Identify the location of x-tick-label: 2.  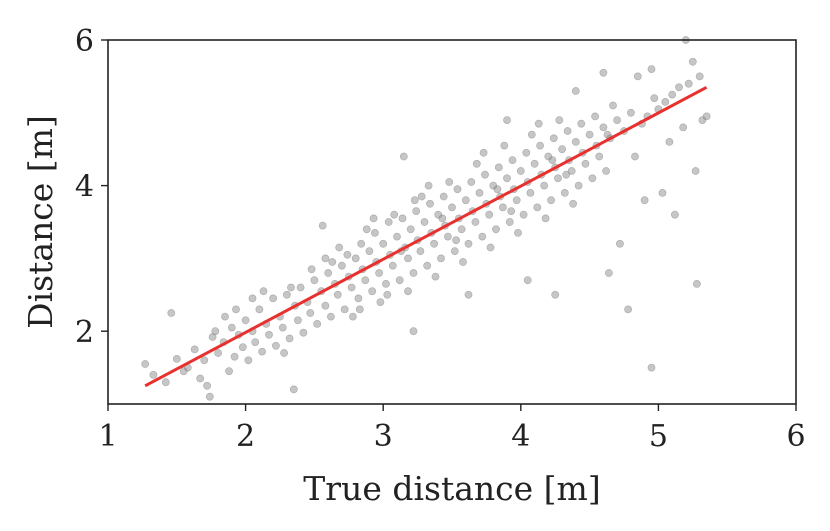
(245, 436).